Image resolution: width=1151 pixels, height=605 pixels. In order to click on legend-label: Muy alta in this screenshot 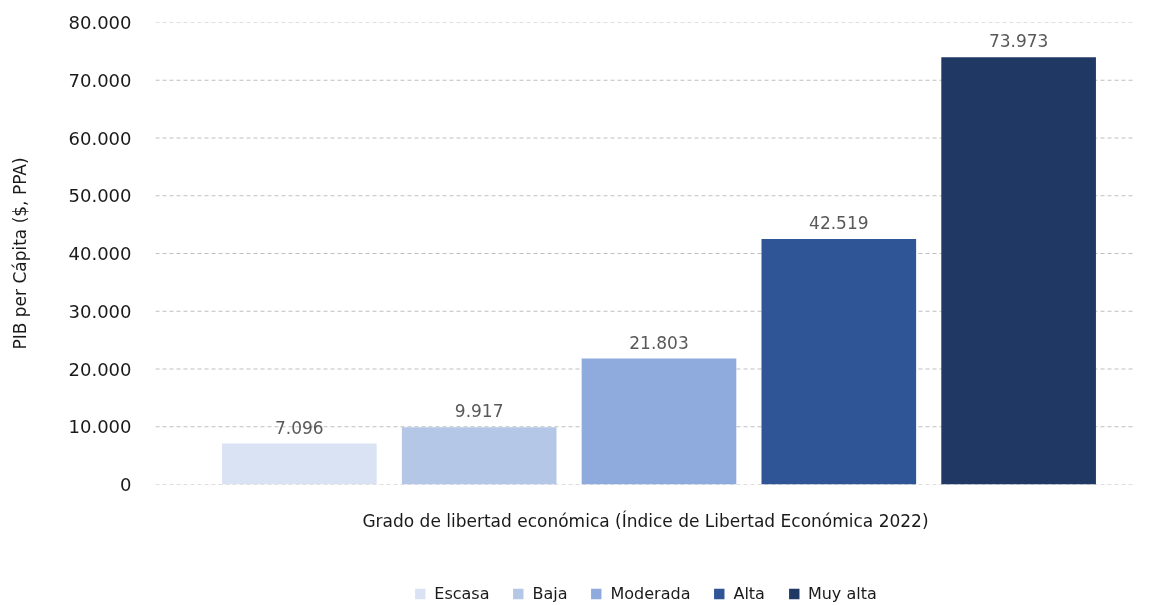, I will do `click(842, 593)`.